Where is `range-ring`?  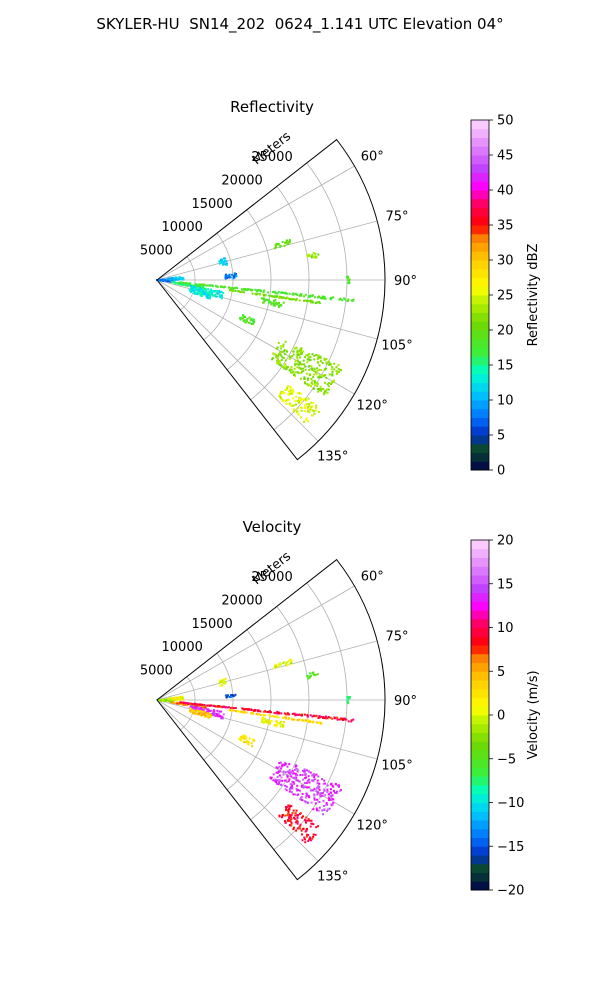 range-ring is located at coordinates (249, 710).